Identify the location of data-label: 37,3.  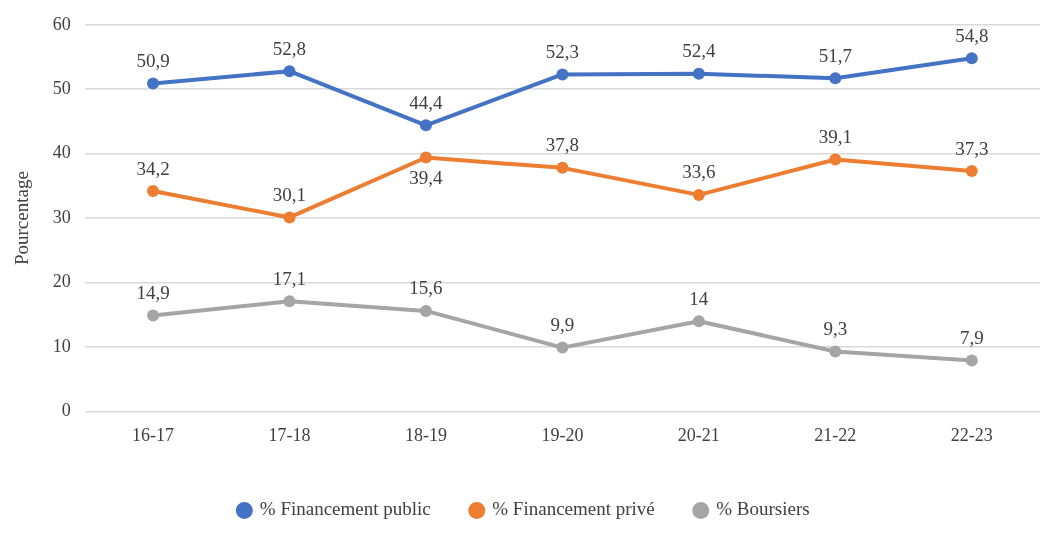
(972, 148).